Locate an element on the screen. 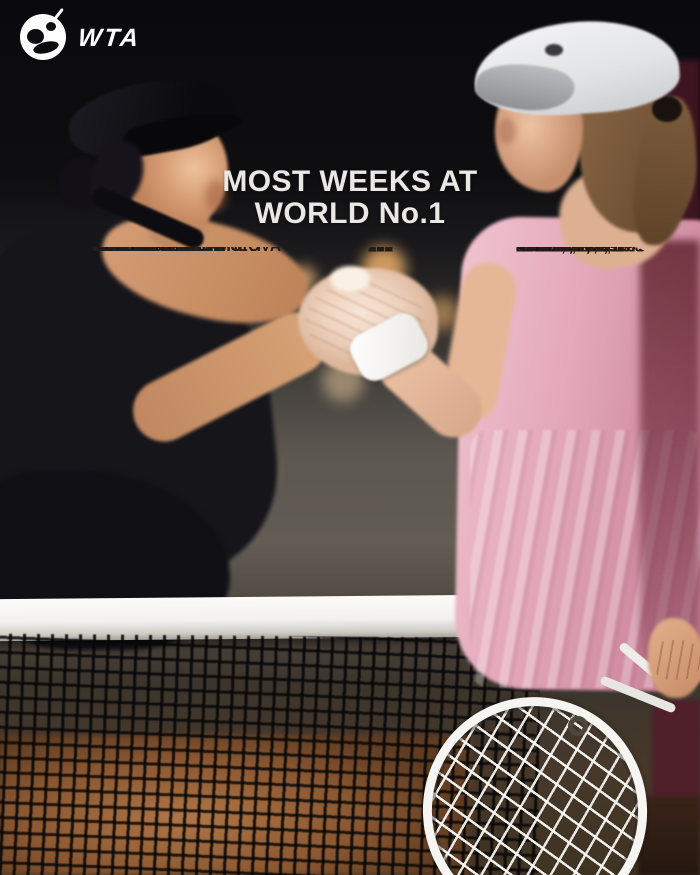 This screenshot has width=700, height=875. player-name: LINDSAY DAVENPORT is located at coordinates (178, 251).